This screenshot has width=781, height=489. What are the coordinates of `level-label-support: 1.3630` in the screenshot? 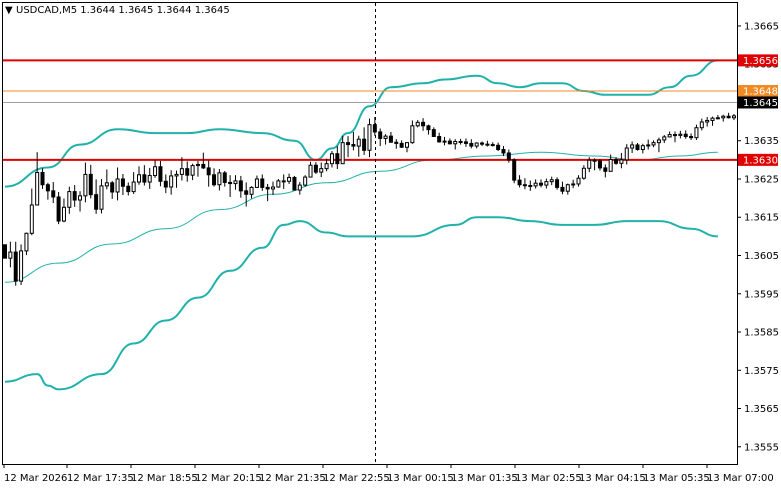 It's located at (758, 159).